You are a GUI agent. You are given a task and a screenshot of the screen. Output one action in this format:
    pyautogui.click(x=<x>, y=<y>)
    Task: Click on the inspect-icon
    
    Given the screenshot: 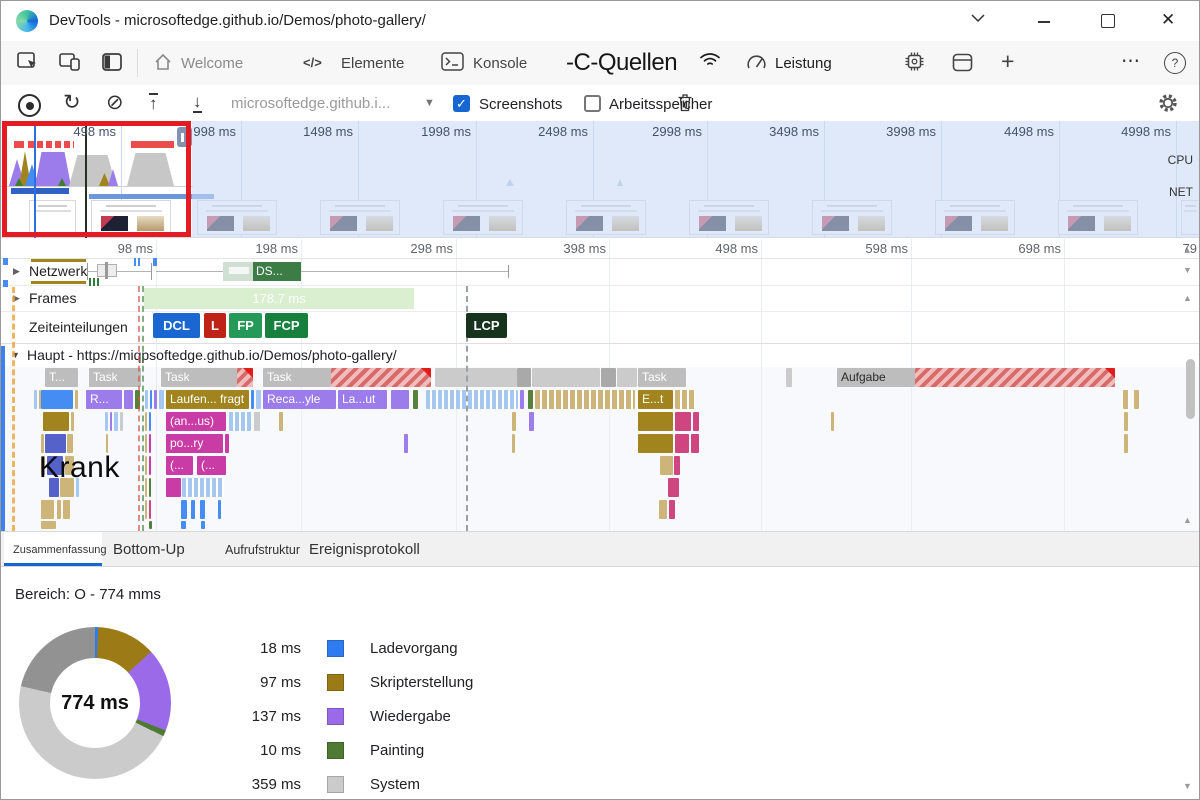 What is the action you would take?
    pyautogui.click(x=28, y=62)
    